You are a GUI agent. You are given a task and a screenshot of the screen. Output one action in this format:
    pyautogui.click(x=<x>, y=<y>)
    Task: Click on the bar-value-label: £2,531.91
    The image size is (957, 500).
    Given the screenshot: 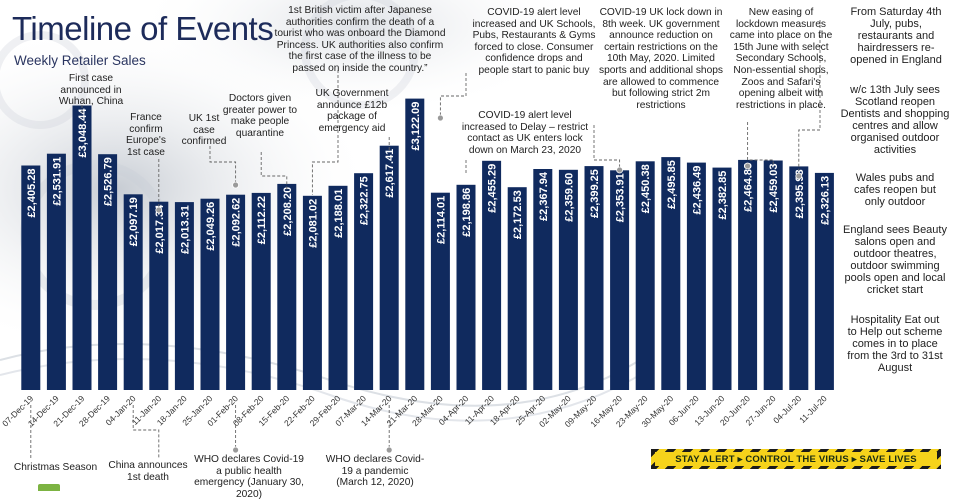 What is the action you would take?
    pyautogui.click(x=57, y=181)
    